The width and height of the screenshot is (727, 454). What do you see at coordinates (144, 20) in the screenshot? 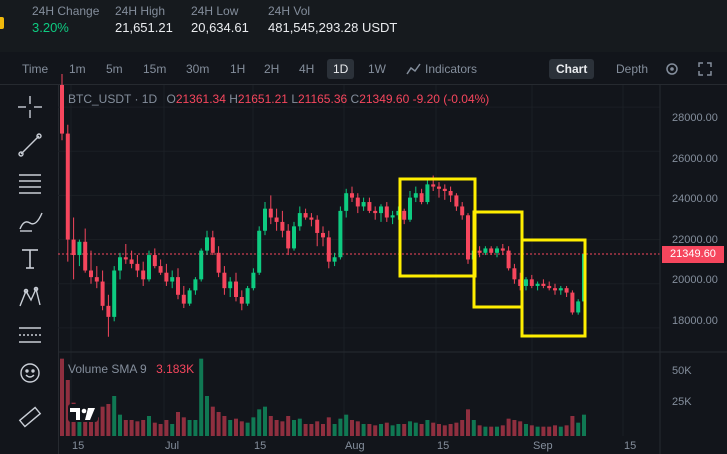
I see `stat-24h-high: 24H High 21,651.21` at bounding box center [144, 20].